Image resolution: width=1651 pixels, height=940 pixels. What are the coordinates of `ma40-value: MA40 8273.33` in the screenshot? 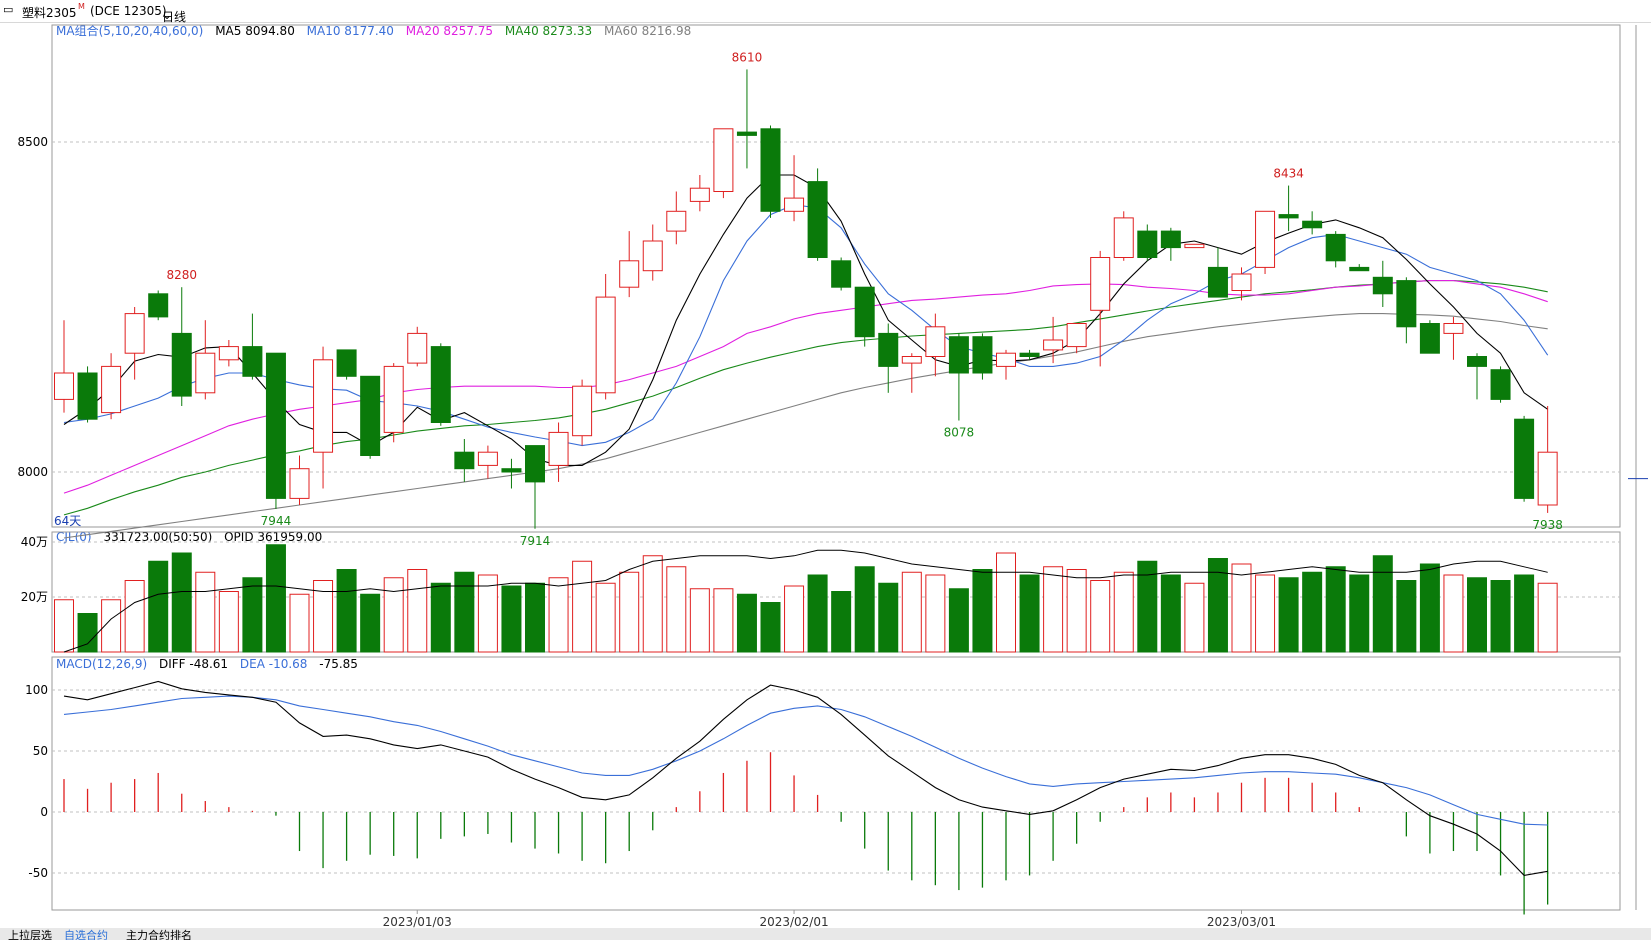 It's located at (548, 31).